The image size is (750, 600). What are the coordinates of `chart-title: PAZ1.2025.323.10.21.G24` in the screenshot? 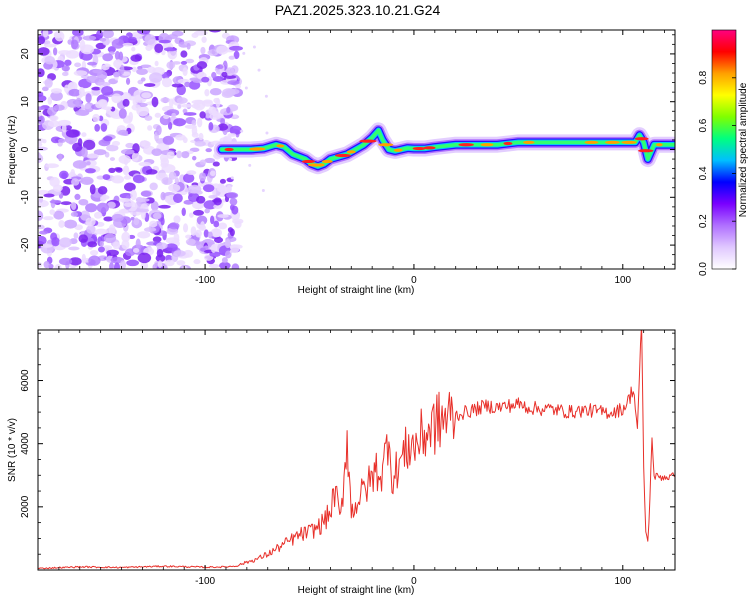 It's located at (357, 10).